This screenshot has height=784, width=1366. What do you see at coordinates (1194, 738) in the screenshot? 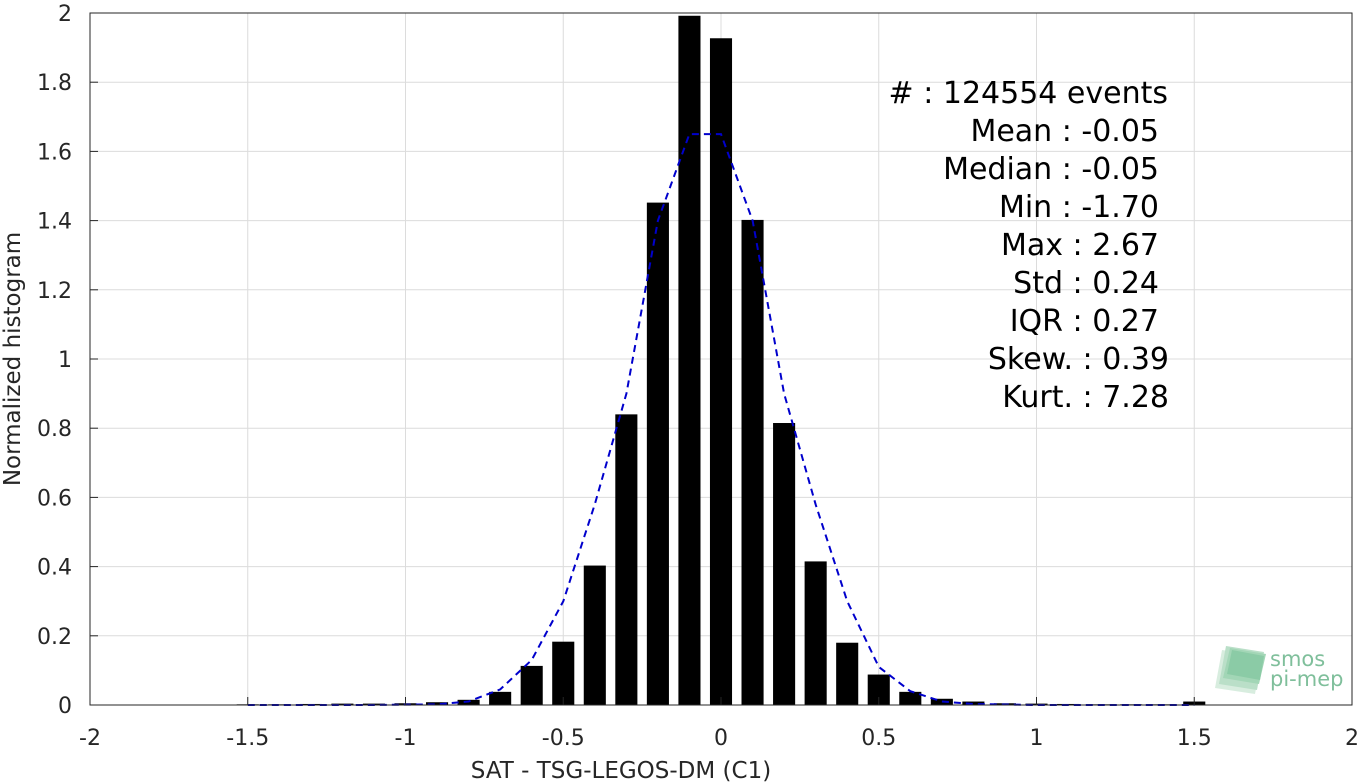
I see `x-tick-label: 1.5` at bounding box center [1194, 738].